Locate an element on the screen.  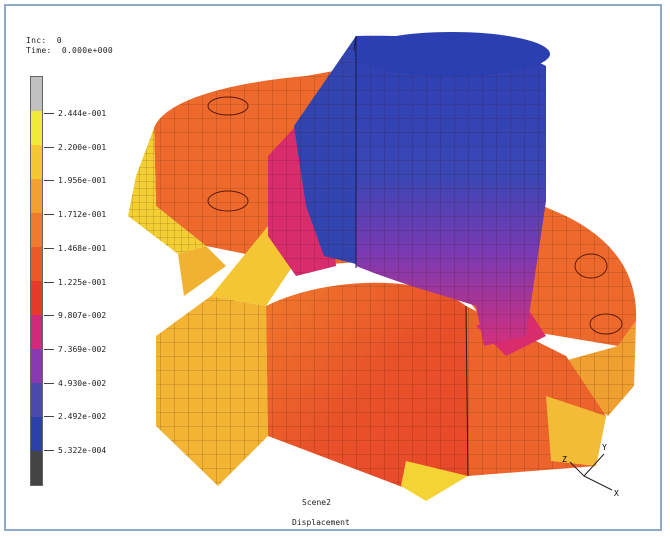
legend-value: 7.369e-002 is located at coordinates (82, 349).